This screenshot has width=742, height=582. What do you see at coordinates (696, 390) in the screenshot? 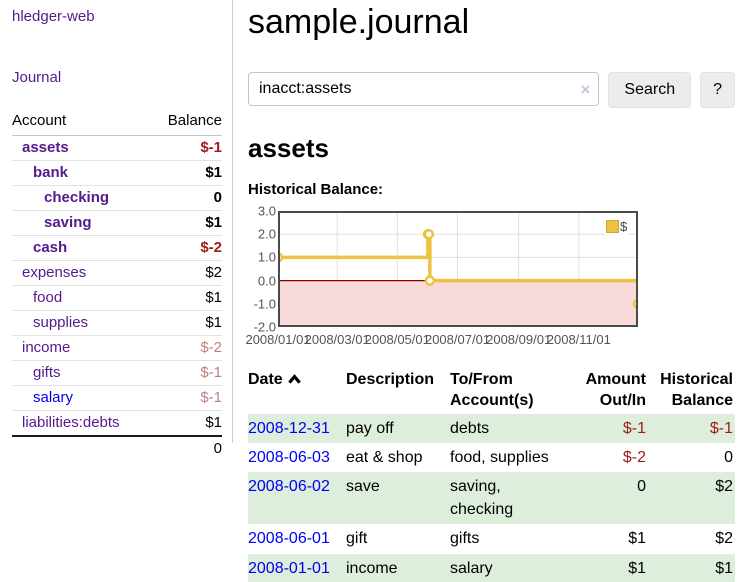
I see `register-header-balance: Historical Balance` at bounding box center [696, 390].